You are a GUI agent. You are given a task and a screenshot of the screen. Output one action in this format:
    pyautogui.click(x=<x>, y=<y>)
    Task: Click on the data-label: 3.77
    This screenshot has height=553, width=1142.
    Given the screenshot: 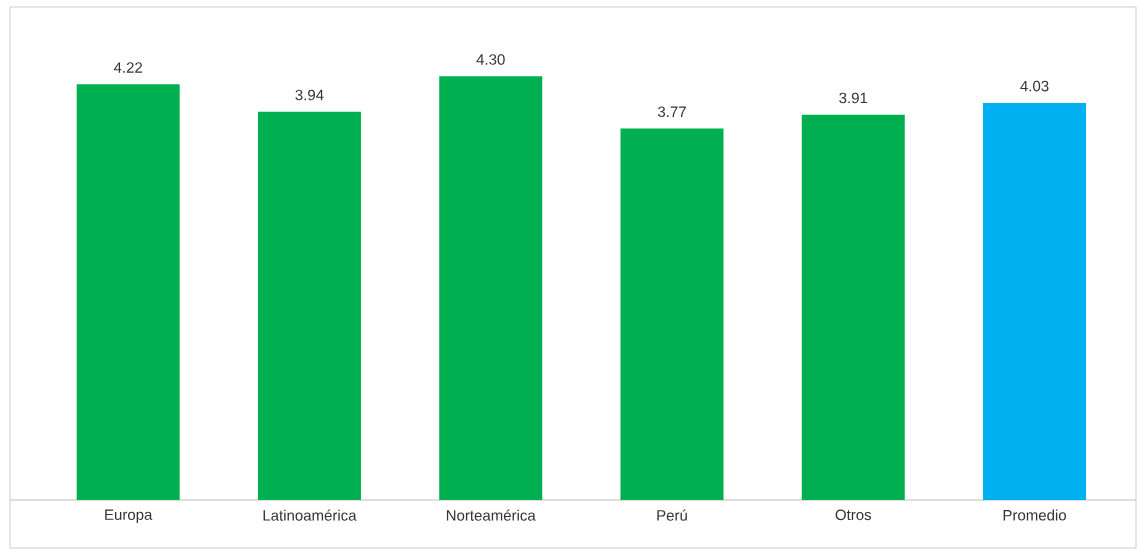 What is the action you would take?
    pyautogui.click(x=671, y=112)
    